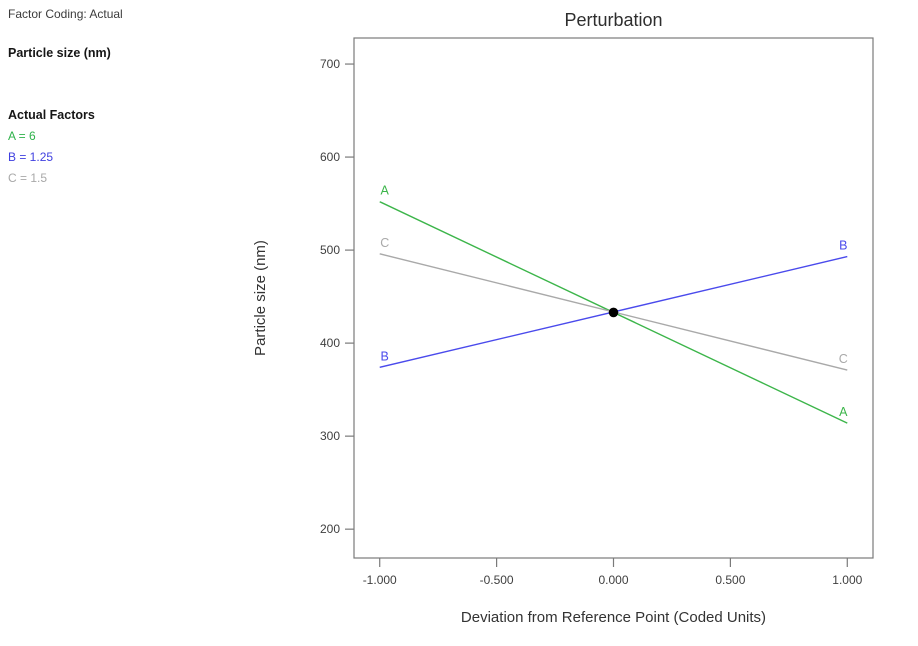 This screenshot has width=918, height=646. What do you see at coordinates (385, 191) in the screenshot?
I see `series-start-label-A: A` at bounding box center [385, 191].